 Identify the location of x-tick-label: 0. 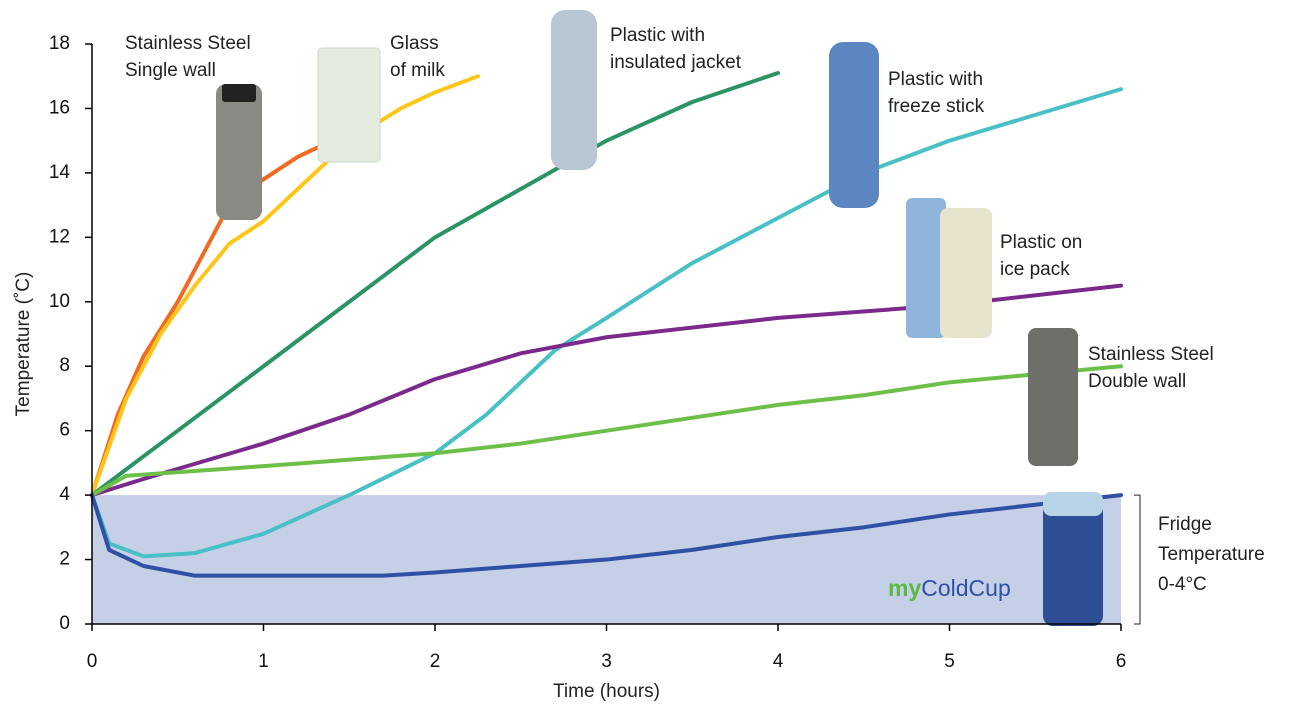
(92, 661).